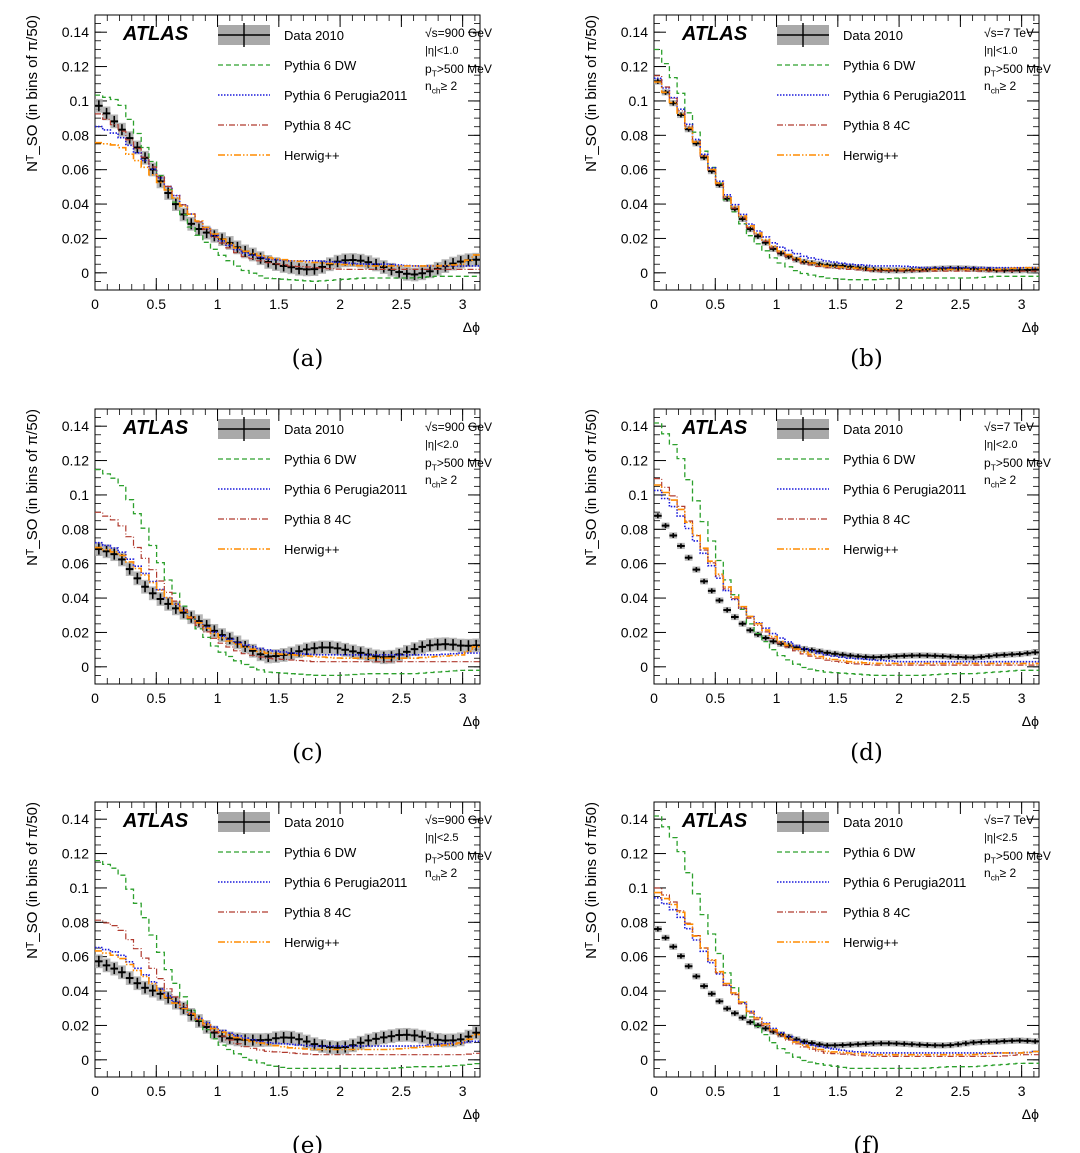 The height and width of the screenshot is (1153, 1080). Describe the element at coordinates (441, 87) in the screenshot. I see `nch-cut-label: nch≥ 2` at that location.